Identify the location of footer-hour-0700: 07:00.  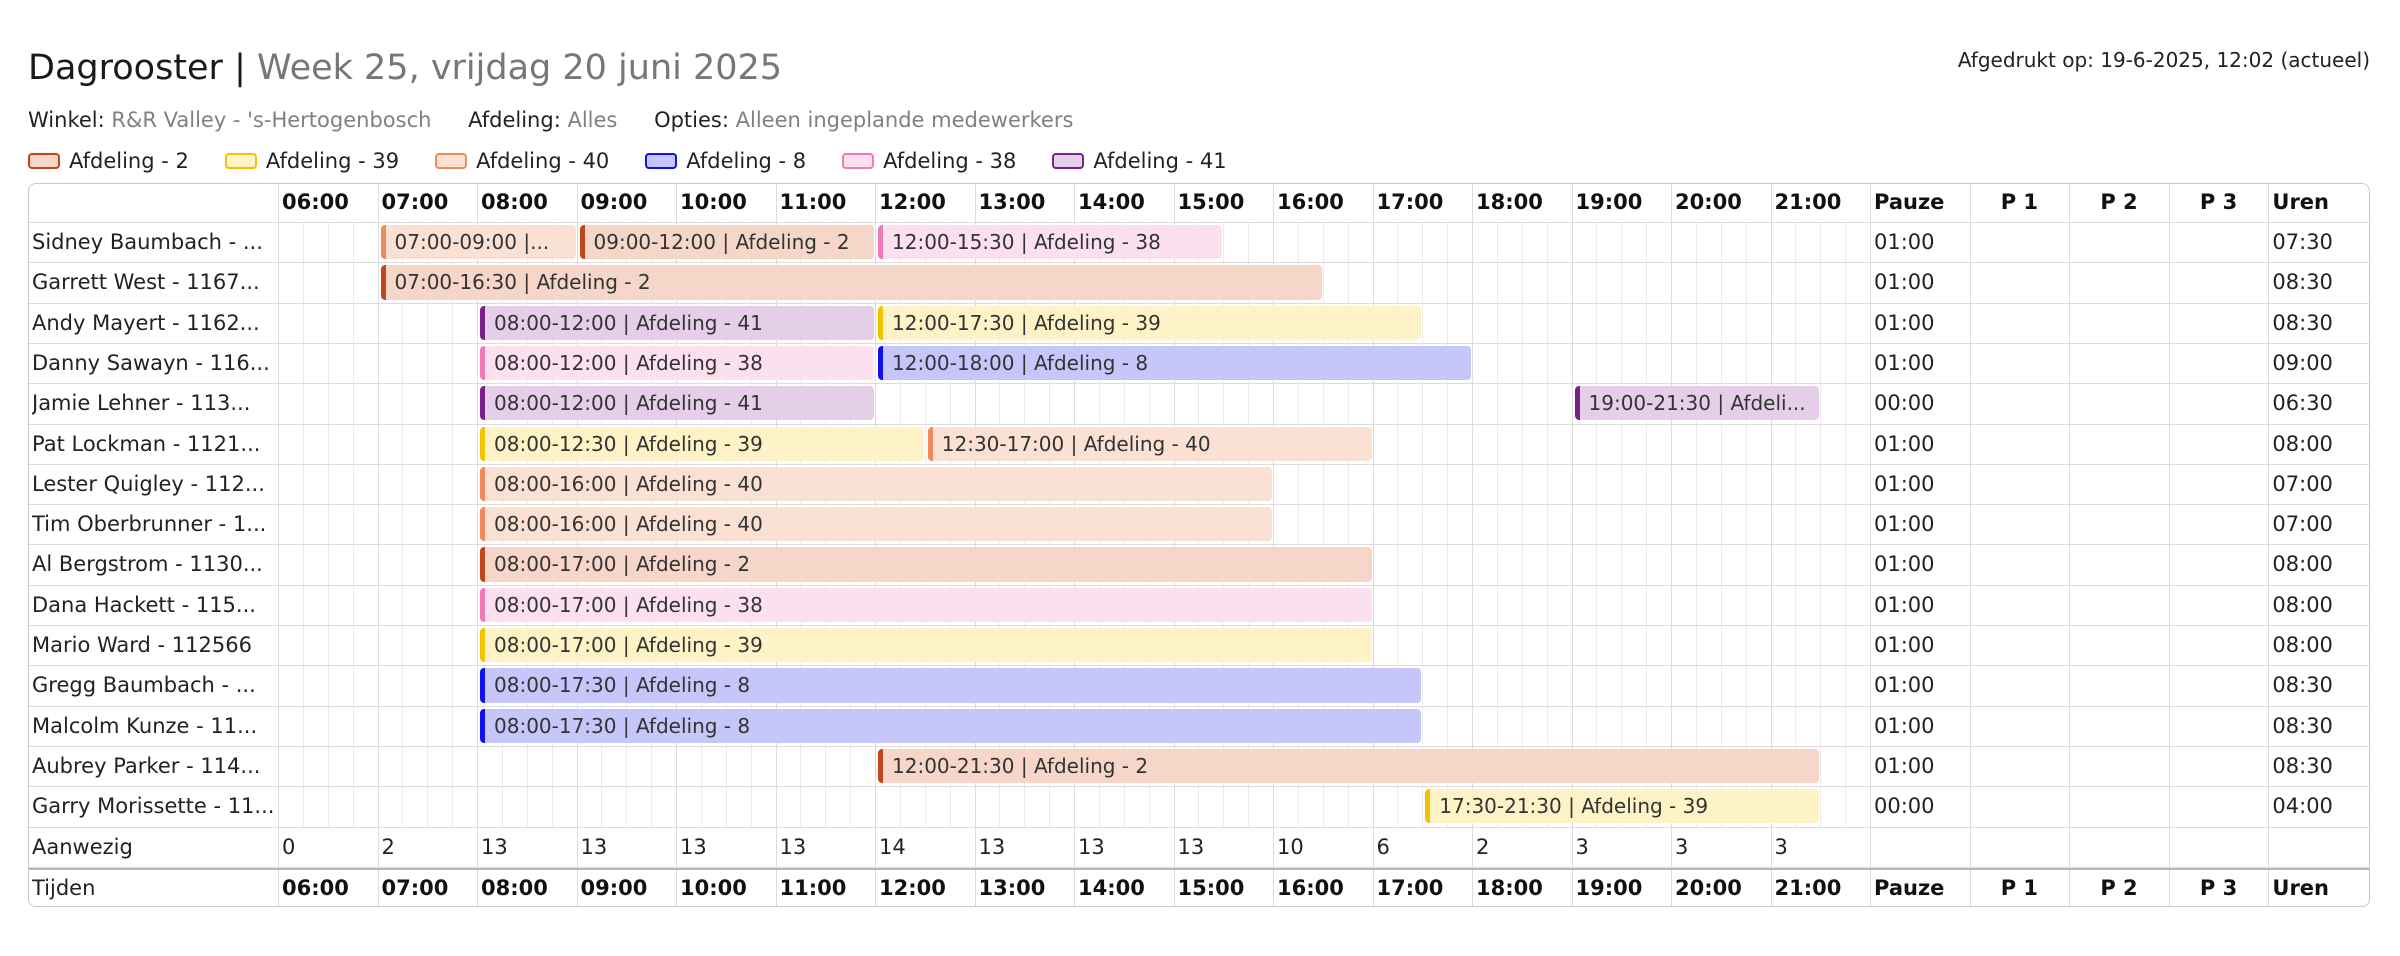
(415, 887).